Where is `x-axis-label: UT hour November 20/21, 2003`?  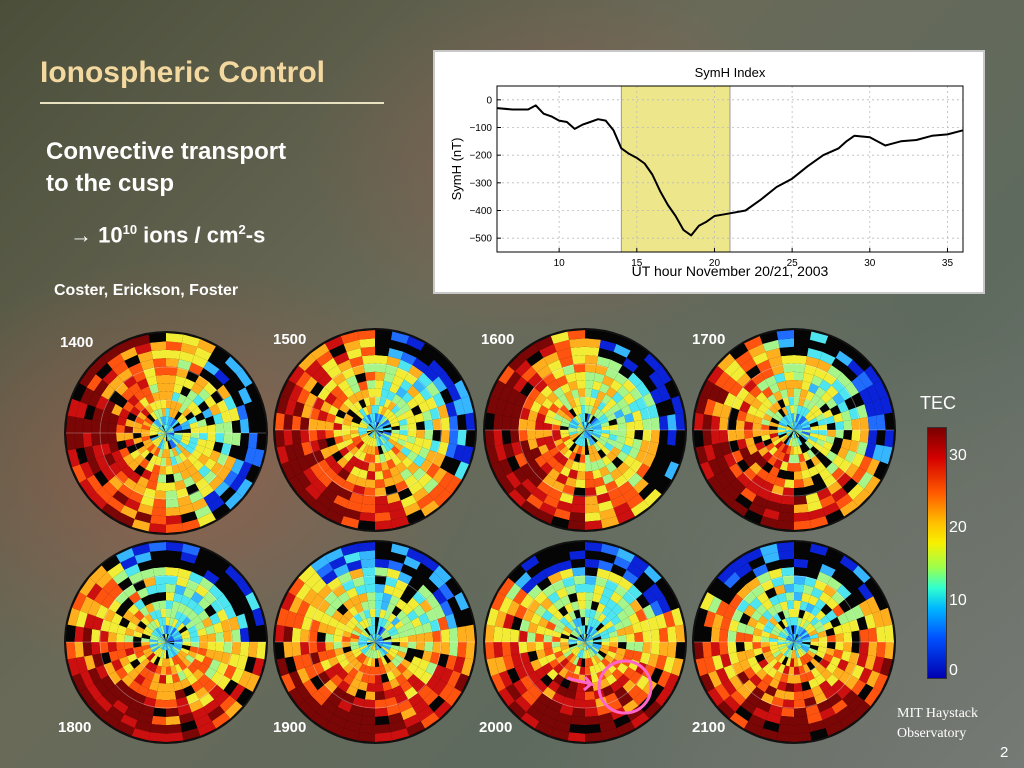 x-axis-label: UT hour November 20/21, 2003 is located at coordinates (730, 271).